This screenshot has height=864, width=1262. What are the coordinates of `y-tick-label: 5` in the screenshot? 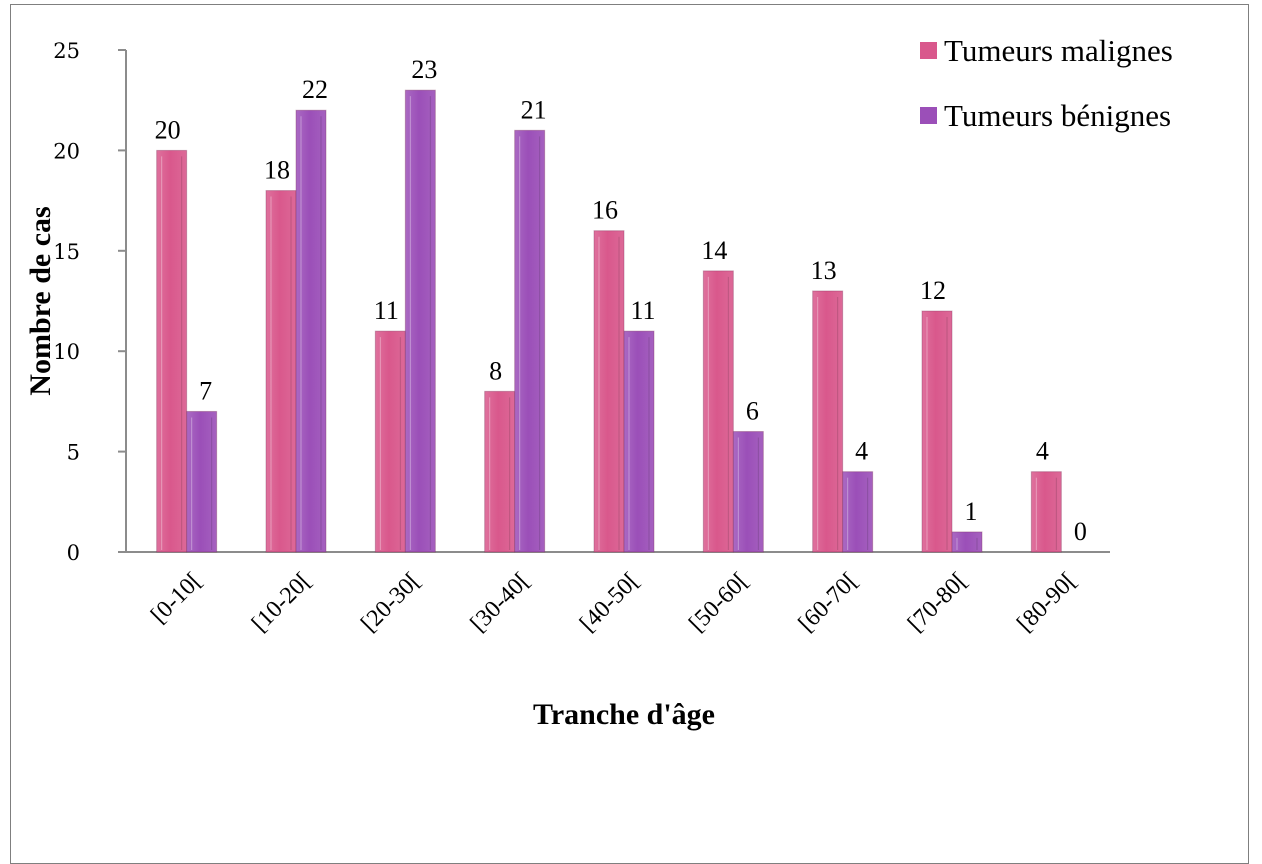 It's located at (73, 453).